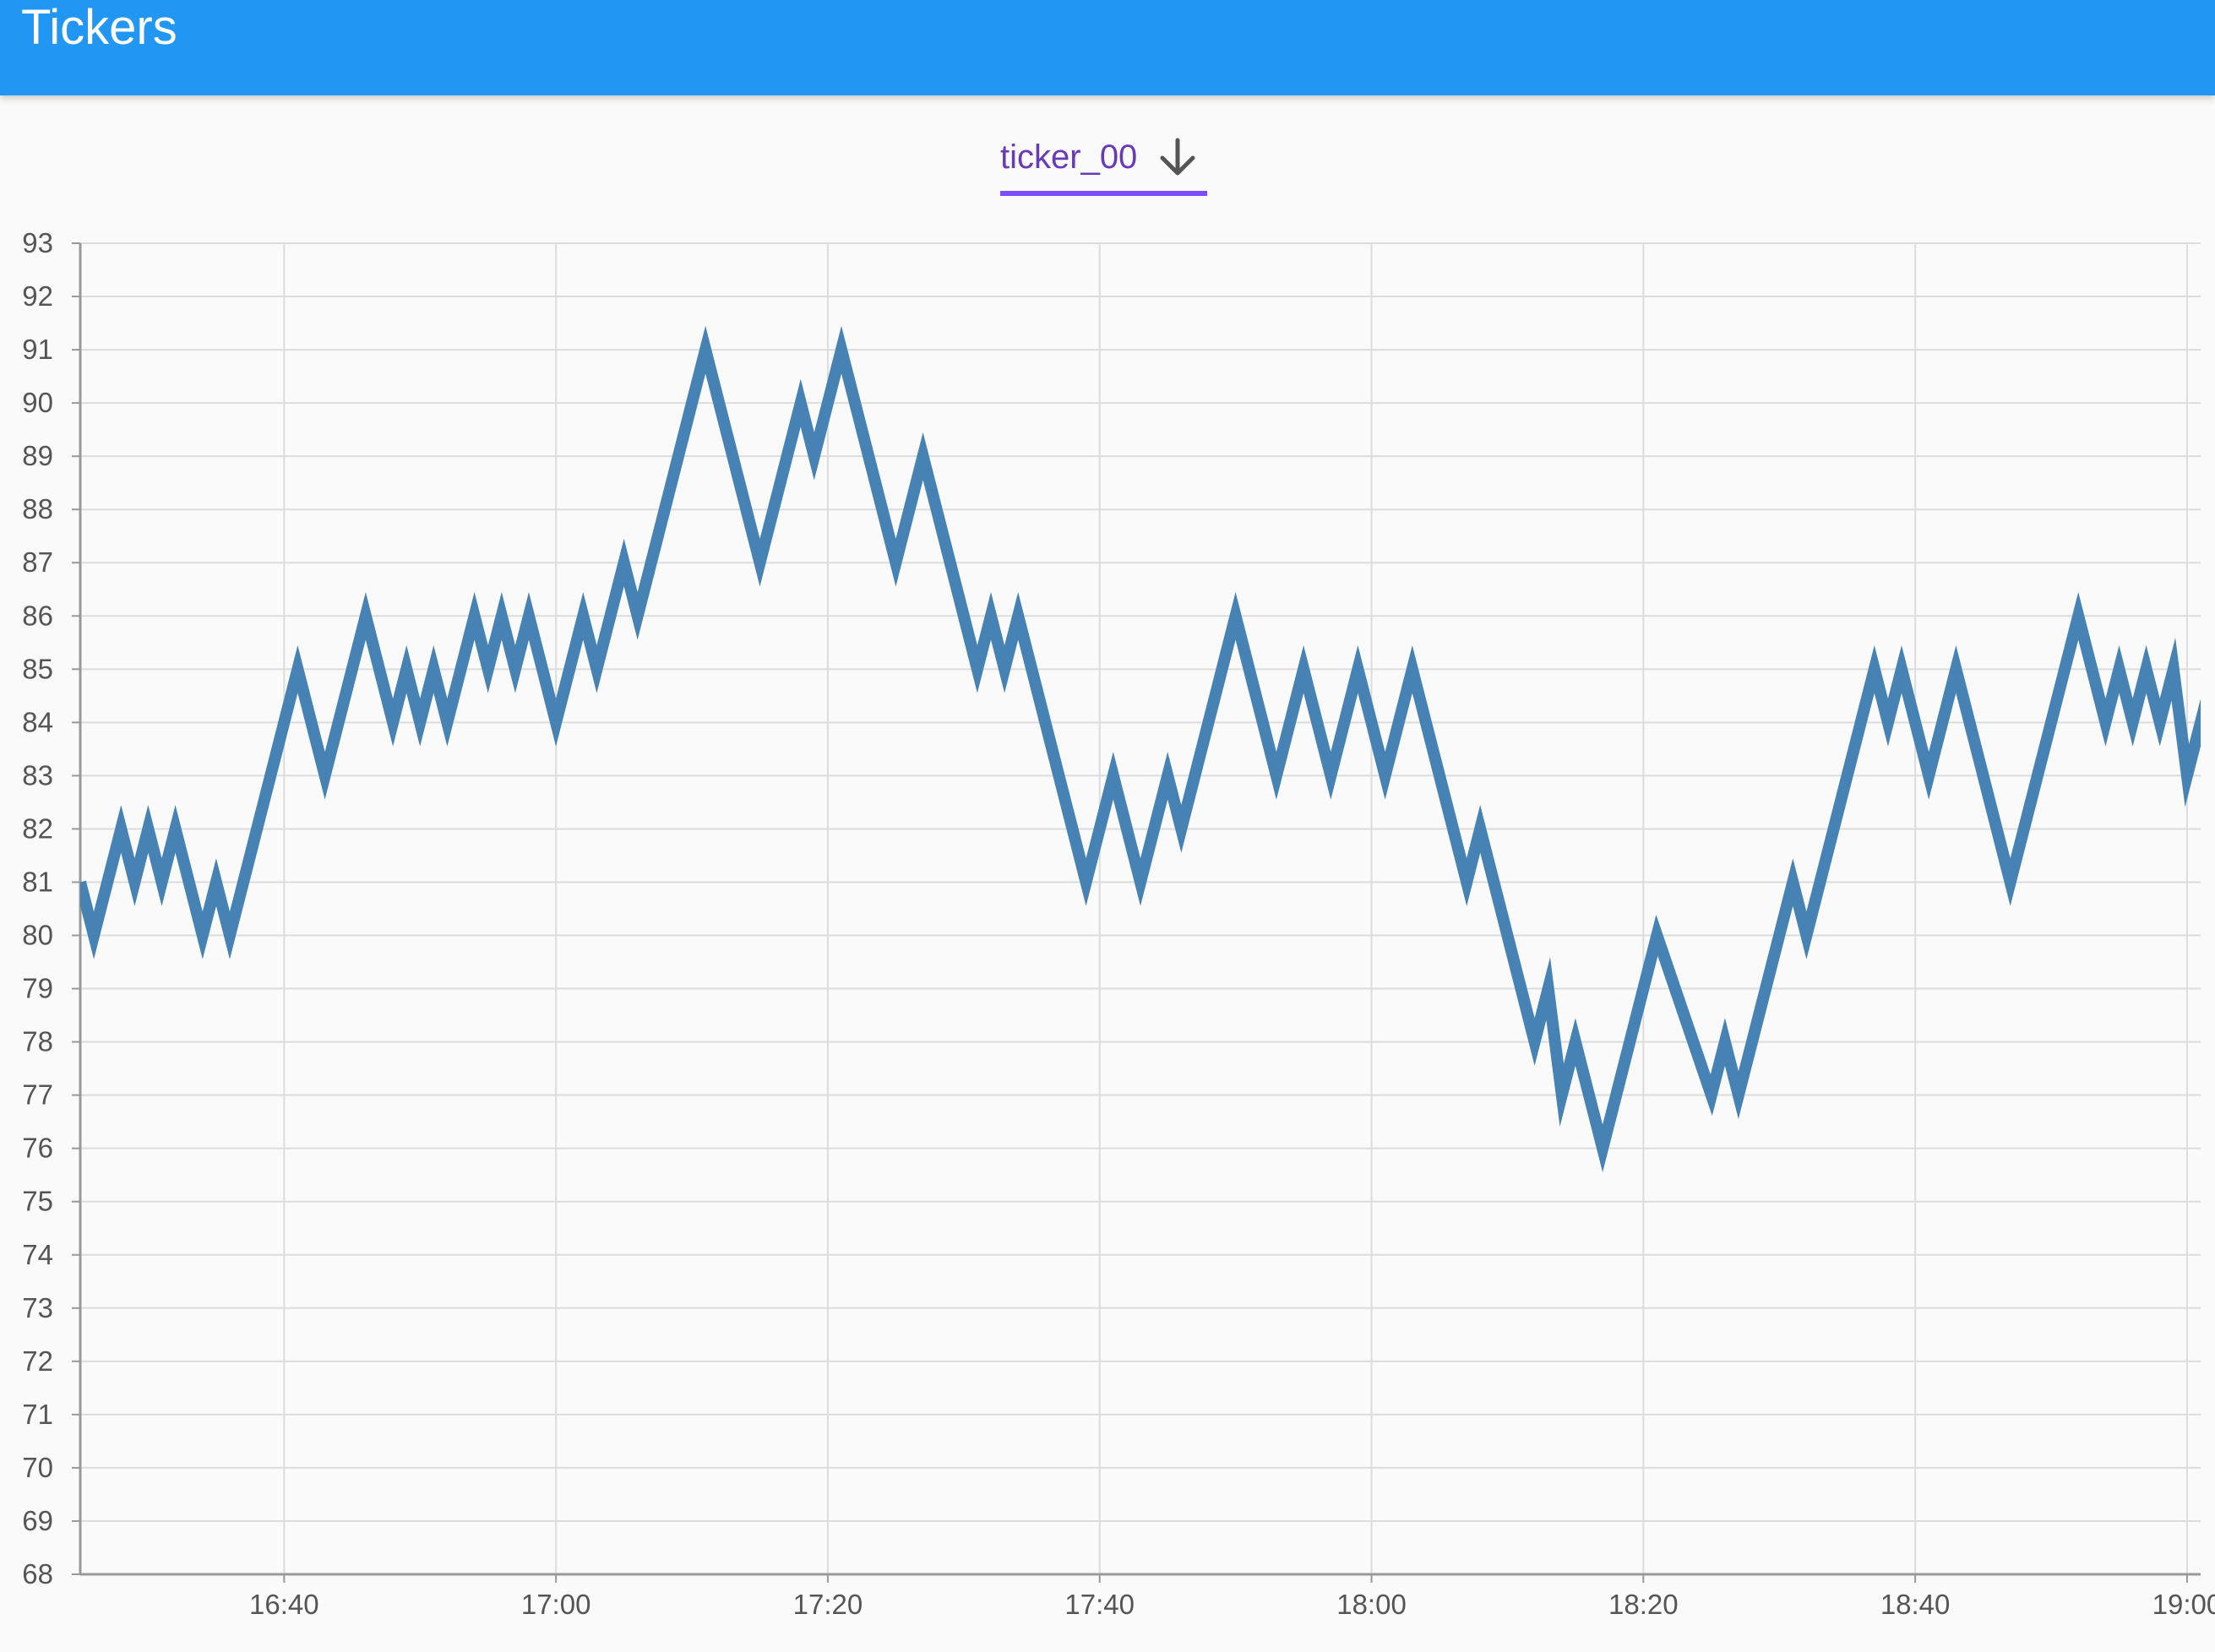 The image size is (2215, 1652). Describe the element at coordinates (37, 402) in the screenshot. I see `y-tick-label: 90` at that location.